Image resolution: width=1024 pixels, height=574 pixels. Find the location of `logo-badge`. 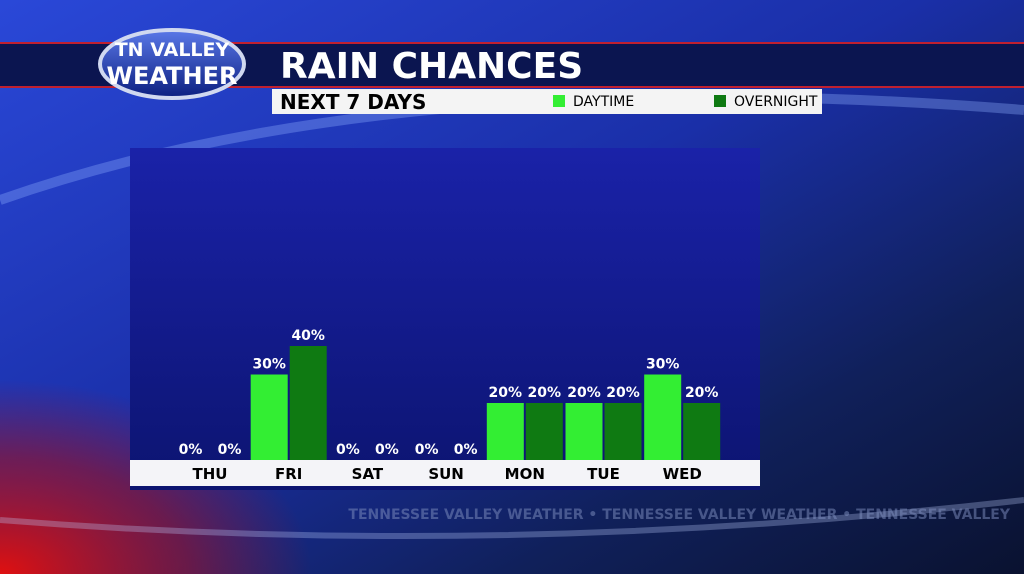

logo-badge is located at coordinates (172, 64).